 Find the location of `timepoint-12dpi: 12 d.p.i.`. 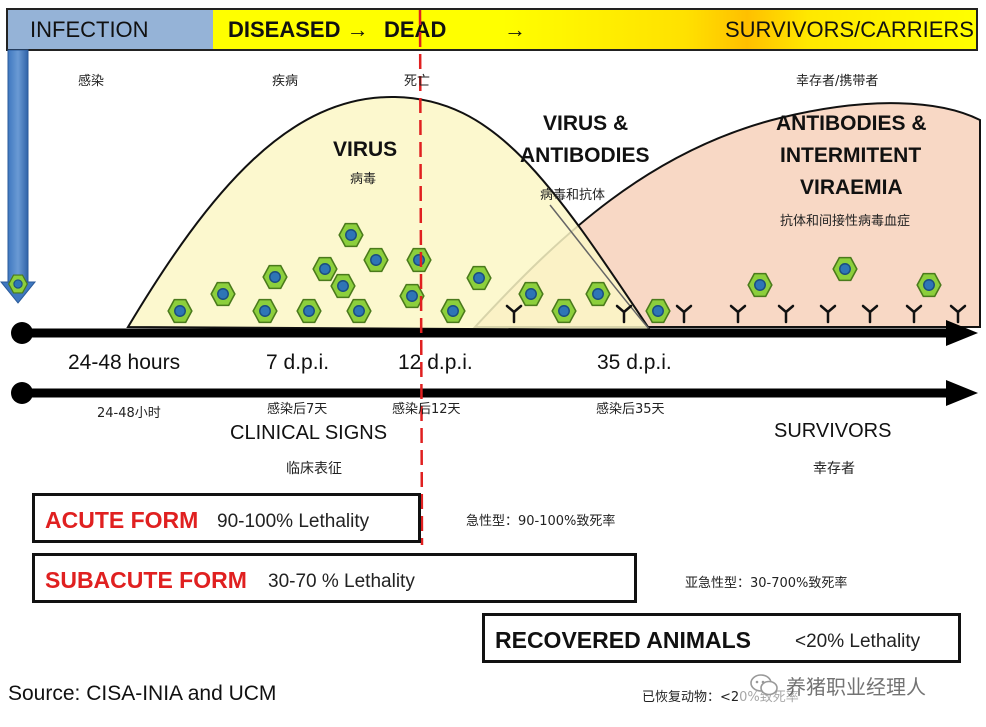

timepoint-12dpi: 12 d.p.i. is located at coordinates (435, 362).